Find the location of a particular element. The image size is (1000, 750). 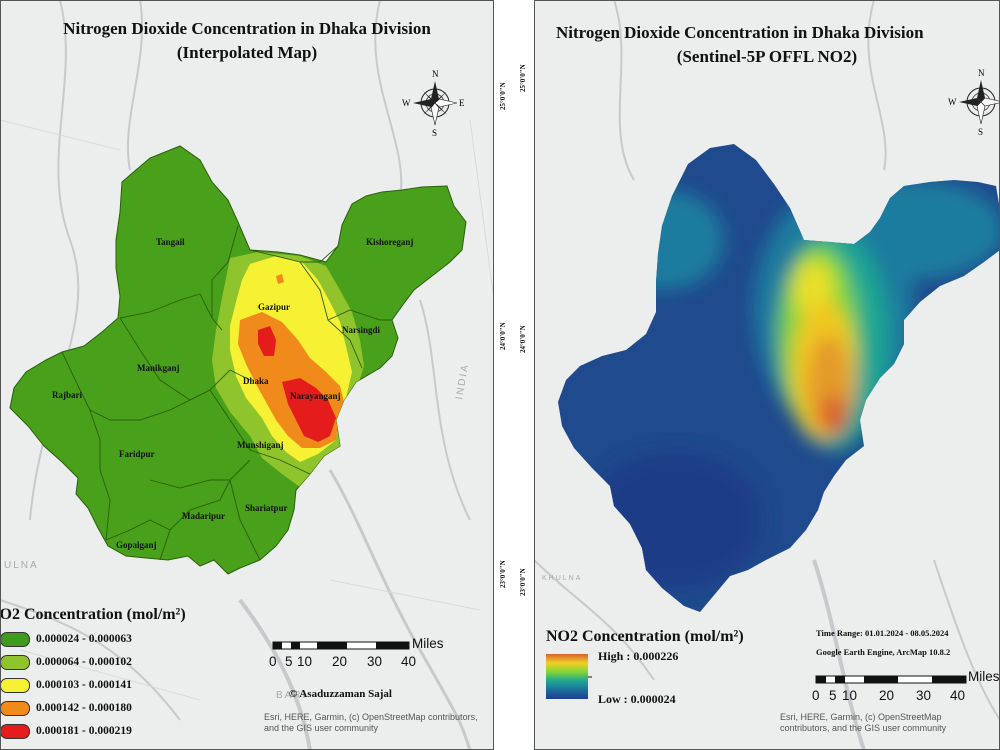

district-label-gopalganj: Gopalganj is located at coordinates (136, 545).